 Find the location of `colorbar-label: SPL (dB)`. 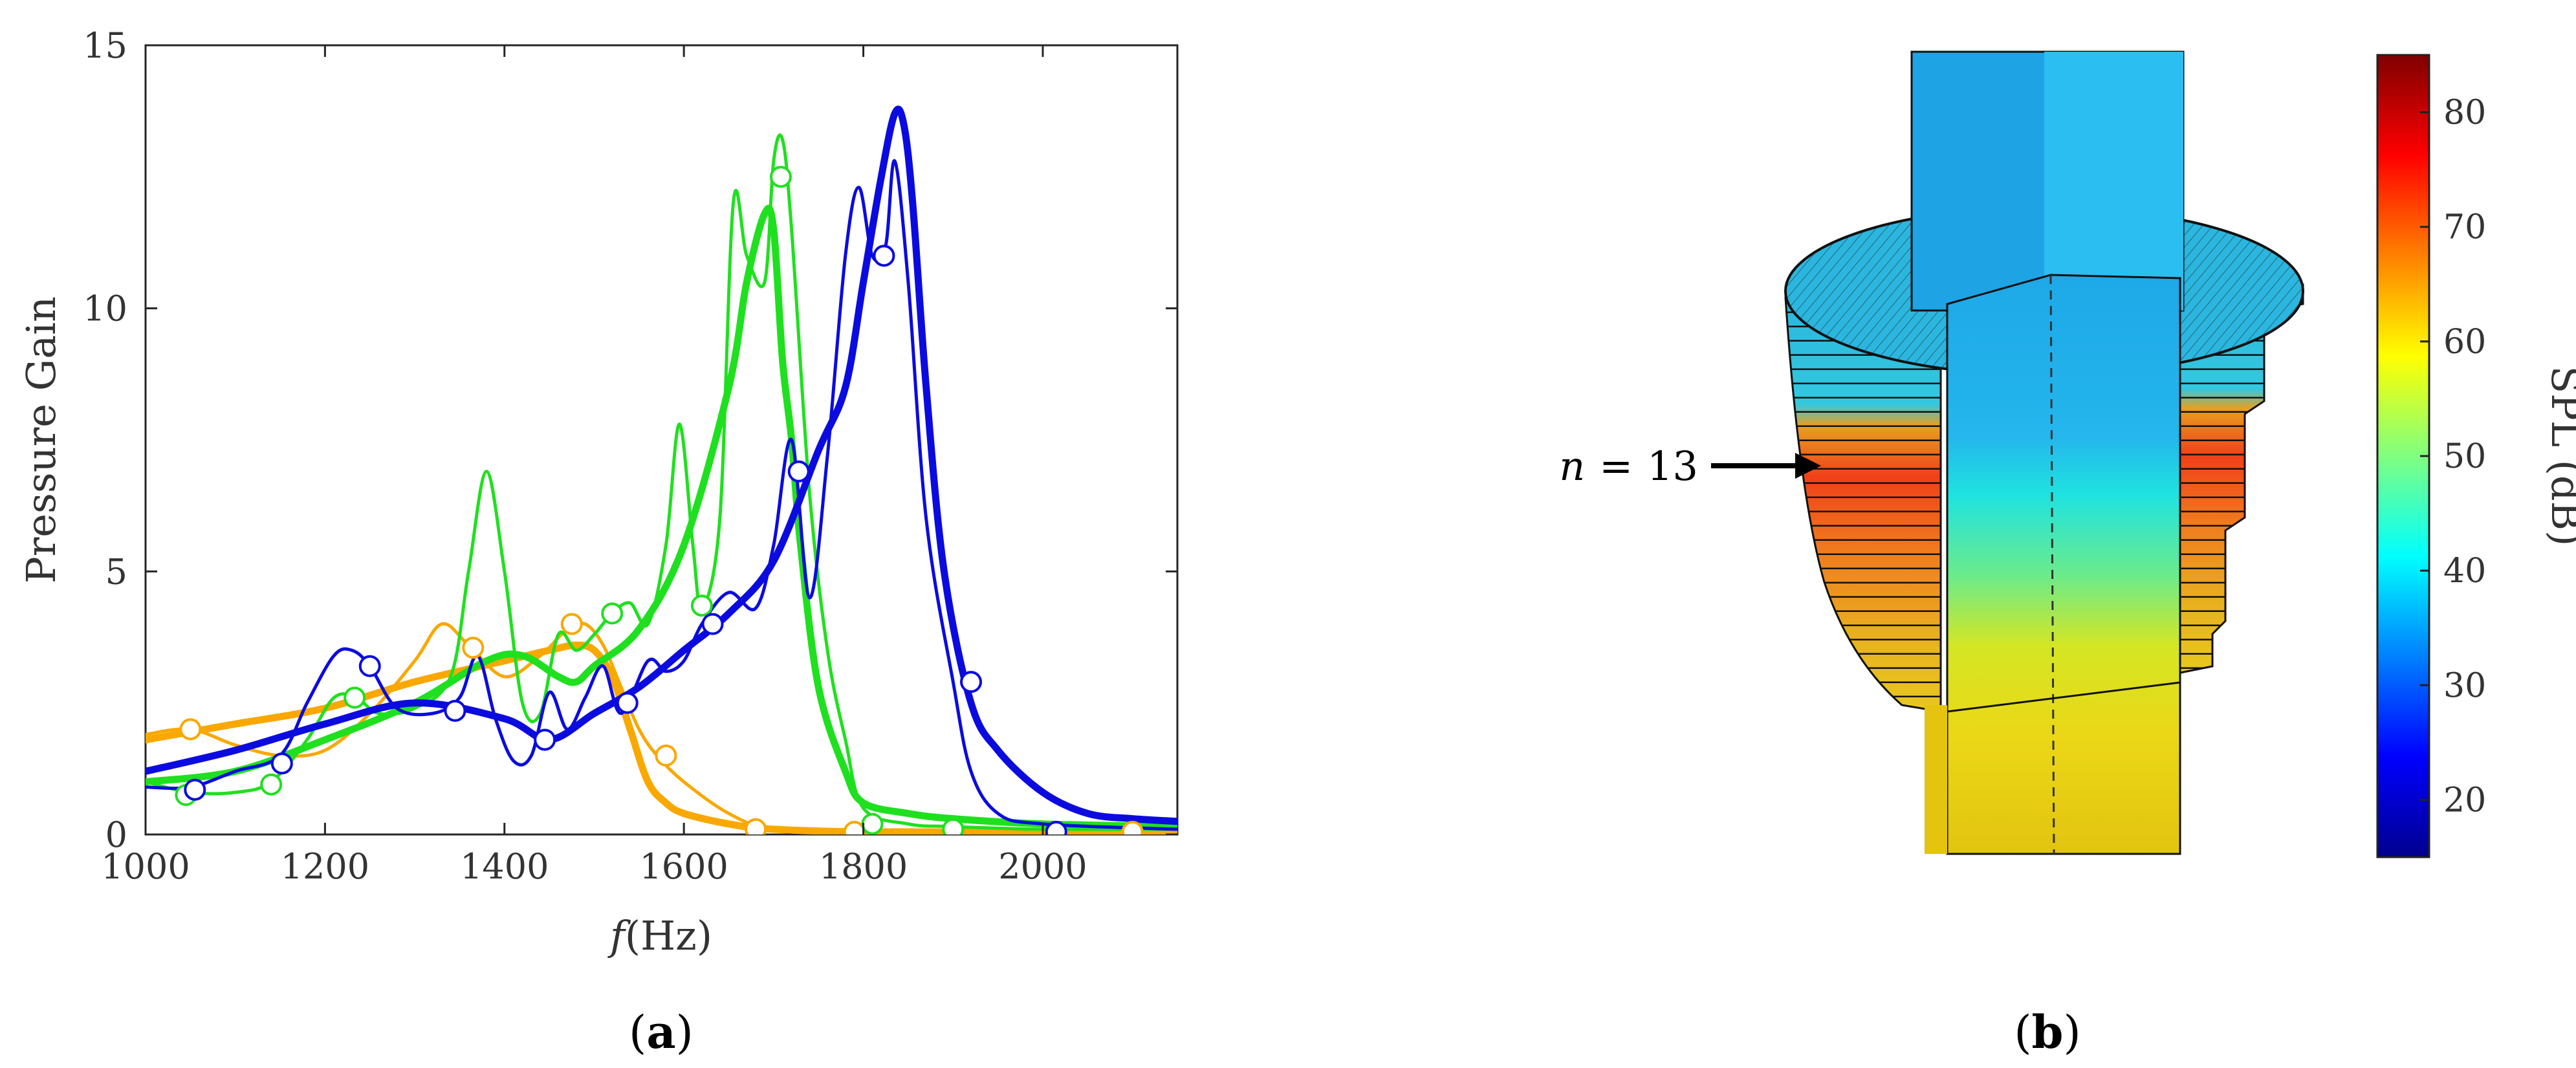

colorbar-label: SPL (dB) is located at coordinates (2559, 457).